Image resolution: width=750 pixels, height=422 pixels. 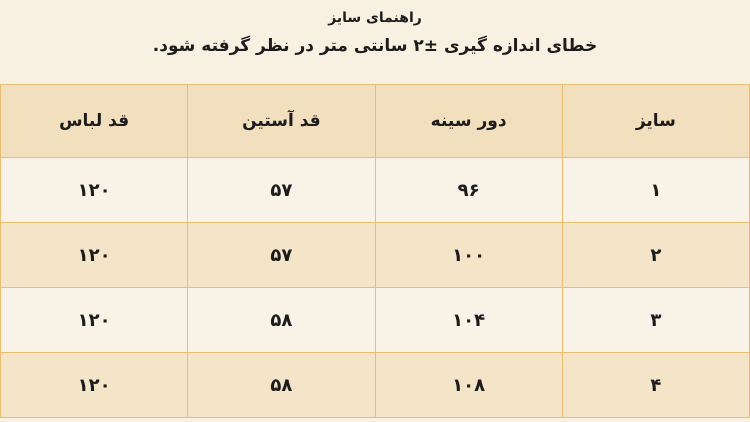 What do you see at coordinates (655, 385) in the screenshot?
I see `cell-size: ۴` at bounding box center [655, 385].